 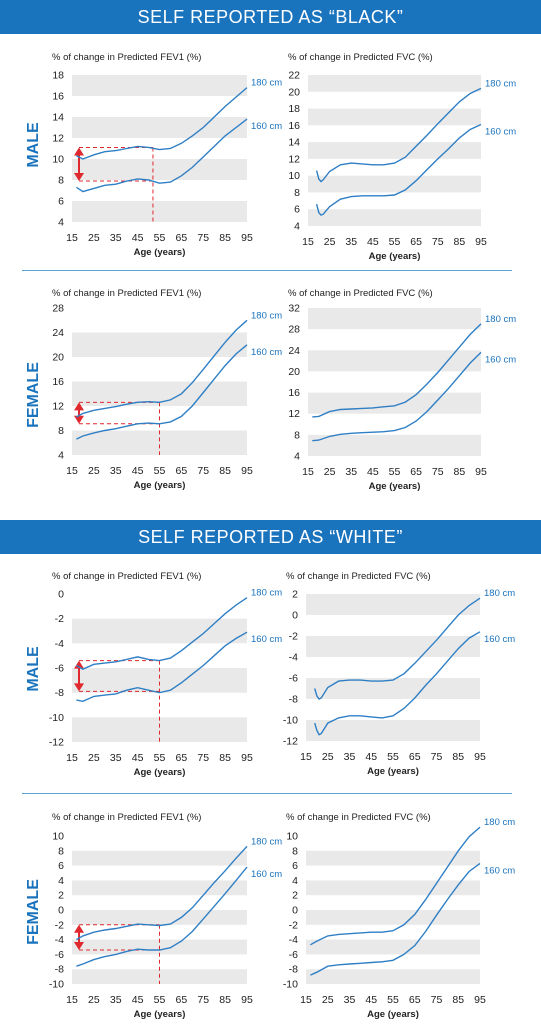 I want to click on section-banner-title: SELF REPORTED AS “BLACK”, so click(x=270, y=16).